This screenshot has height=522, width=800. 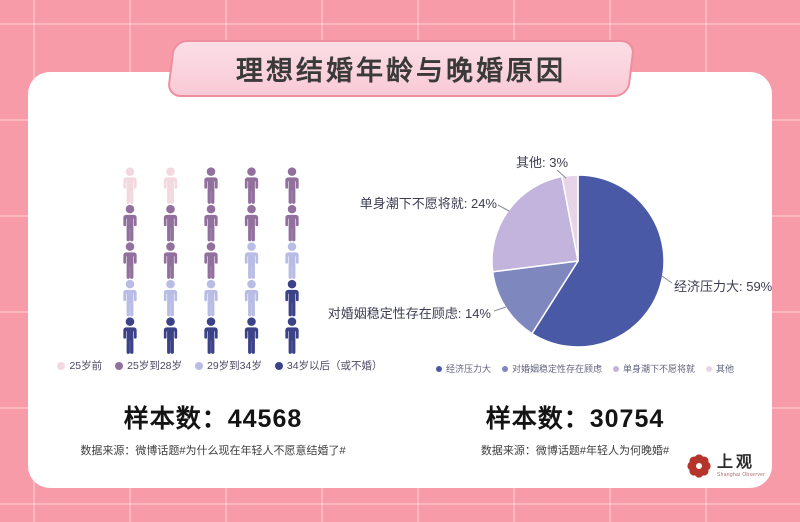 What do you see at coordinates (556, 369) in the screenshot?
I see `legend-label: 对婚姻稳定性存在顾虑` at bounding box center [556, 369].